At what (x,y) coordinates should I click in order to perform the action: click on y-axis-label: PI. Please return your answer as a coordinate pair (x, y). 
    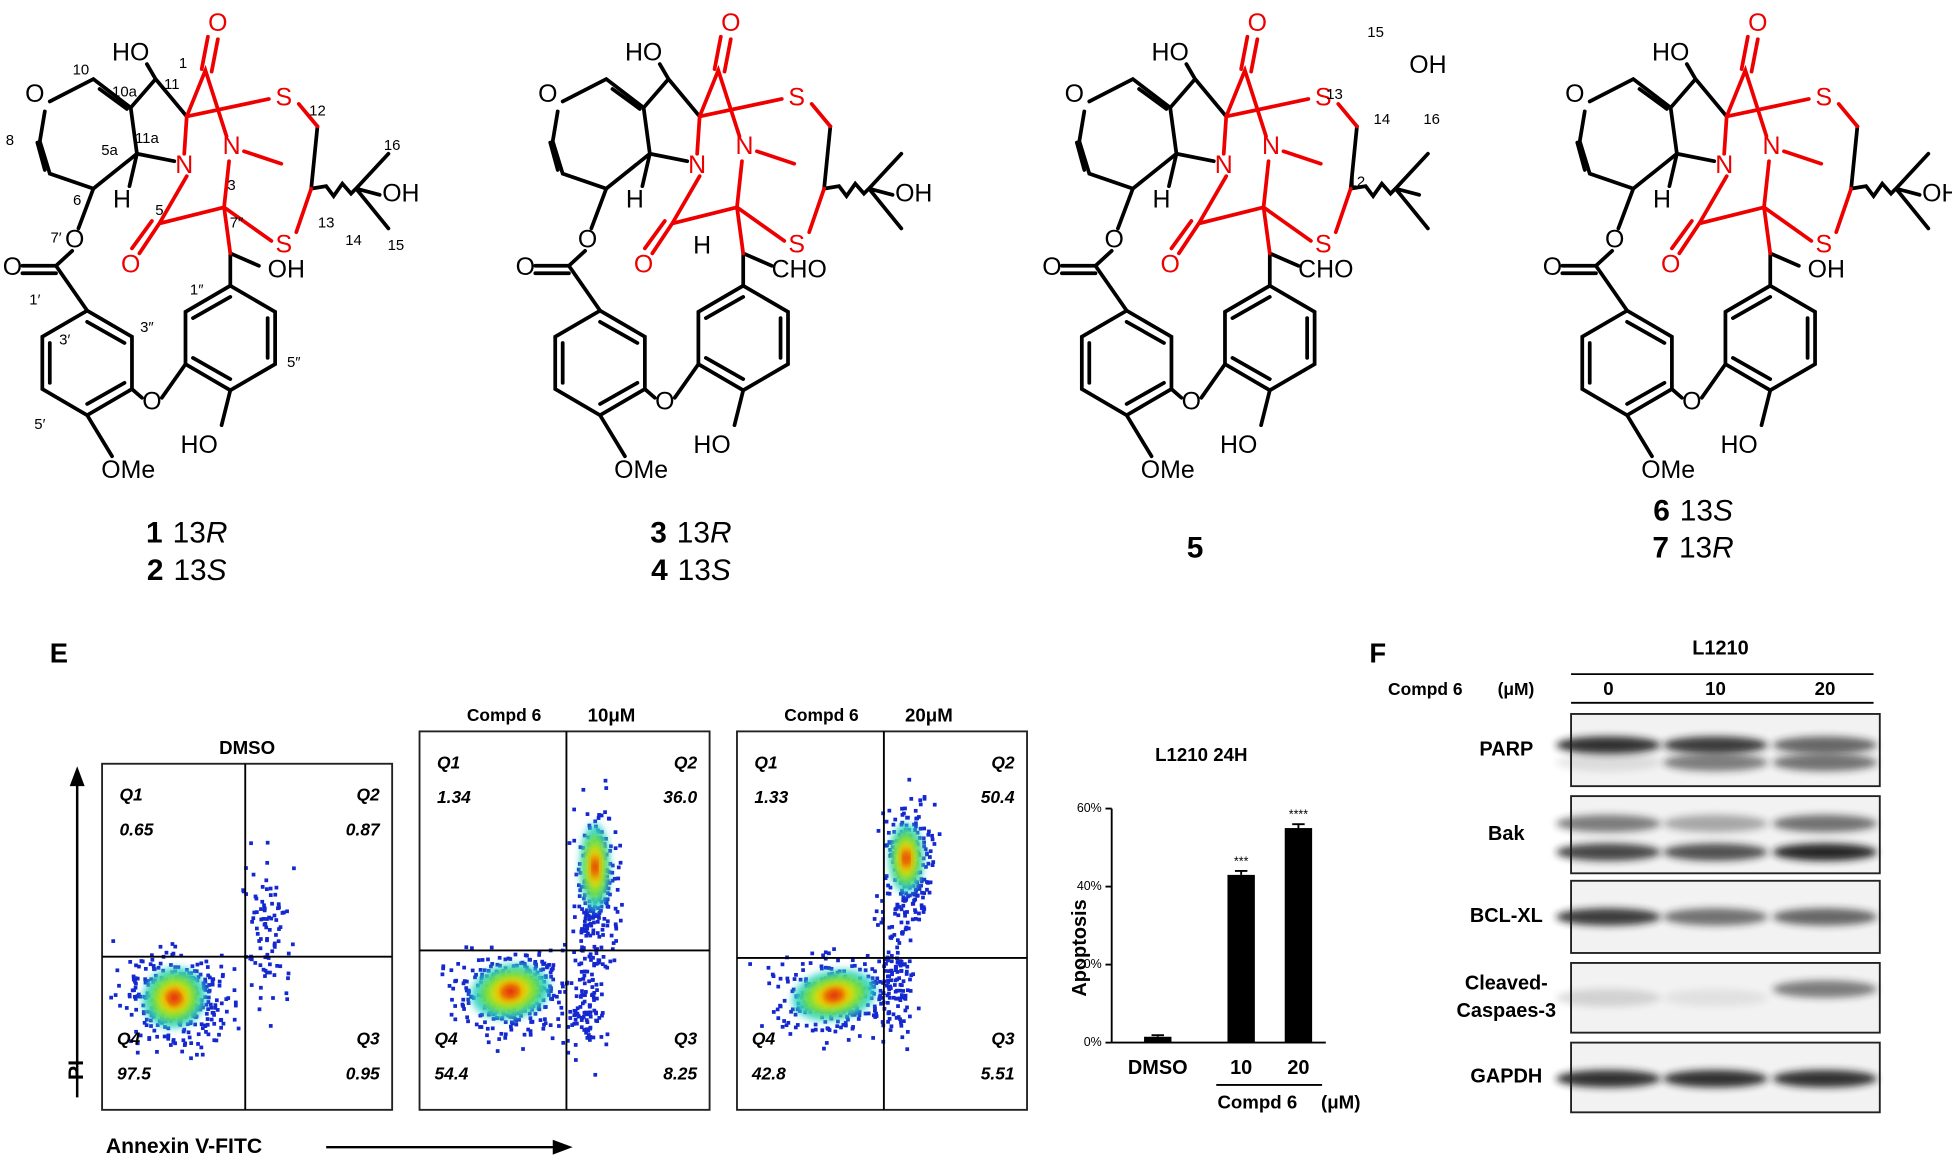
    Looking at the image, I should click on (76, 1070).